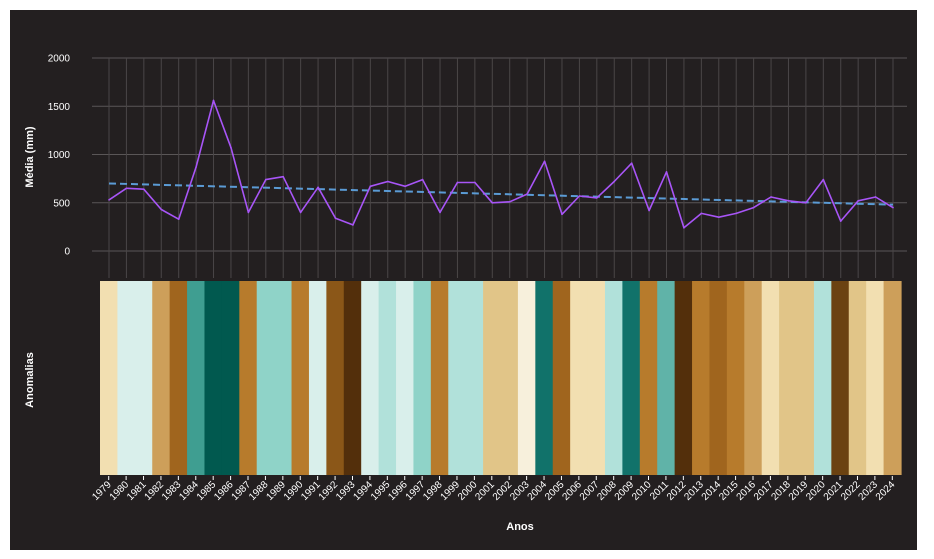 The height and width of the screenshot is (559, 934). Describe the element at coordinates (886, 491) in the screenshot. I see `x-tick-label: 2024` at that location.